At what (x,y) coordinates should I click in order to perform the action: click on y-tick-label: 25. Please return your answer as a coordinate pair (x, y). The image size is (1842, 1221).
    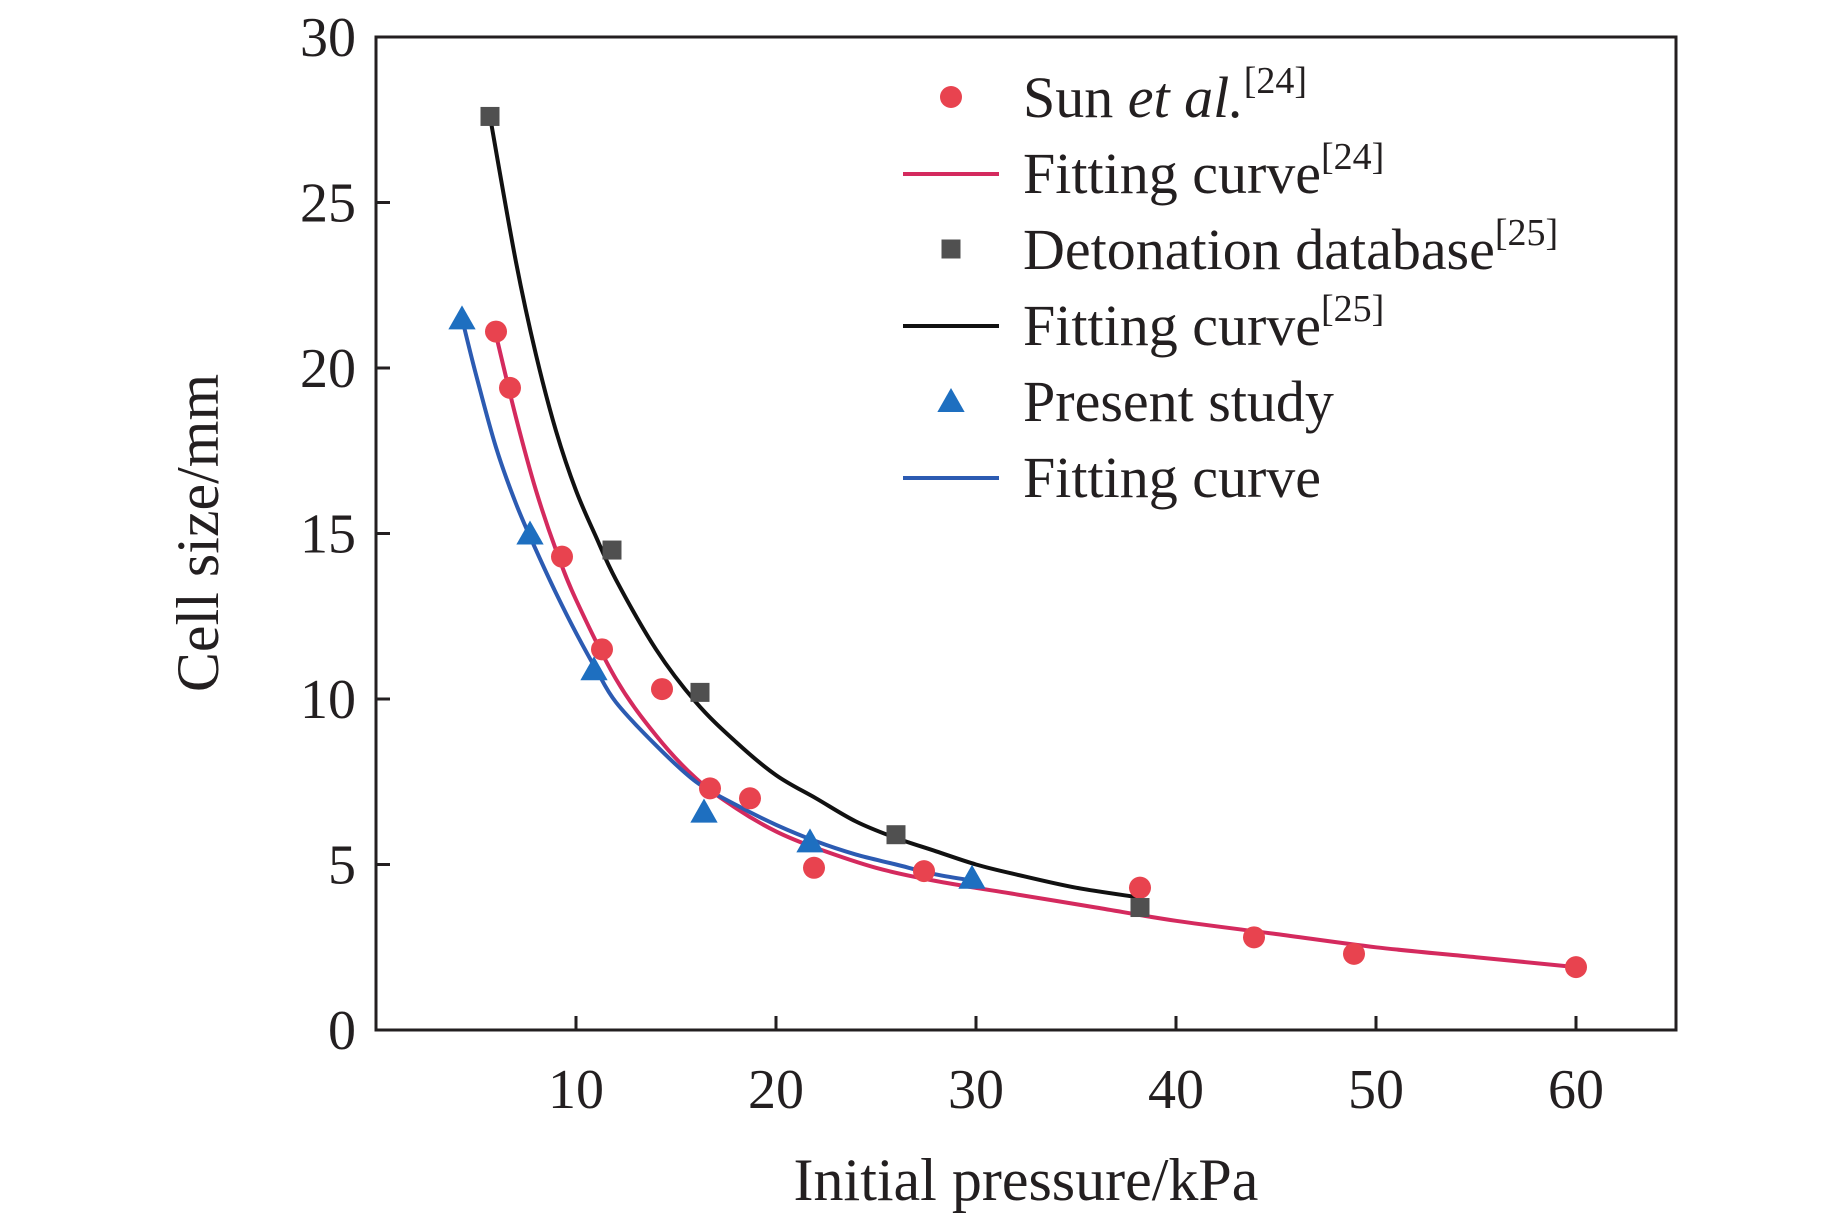
    Looking at the image, I should click on (328, 204).